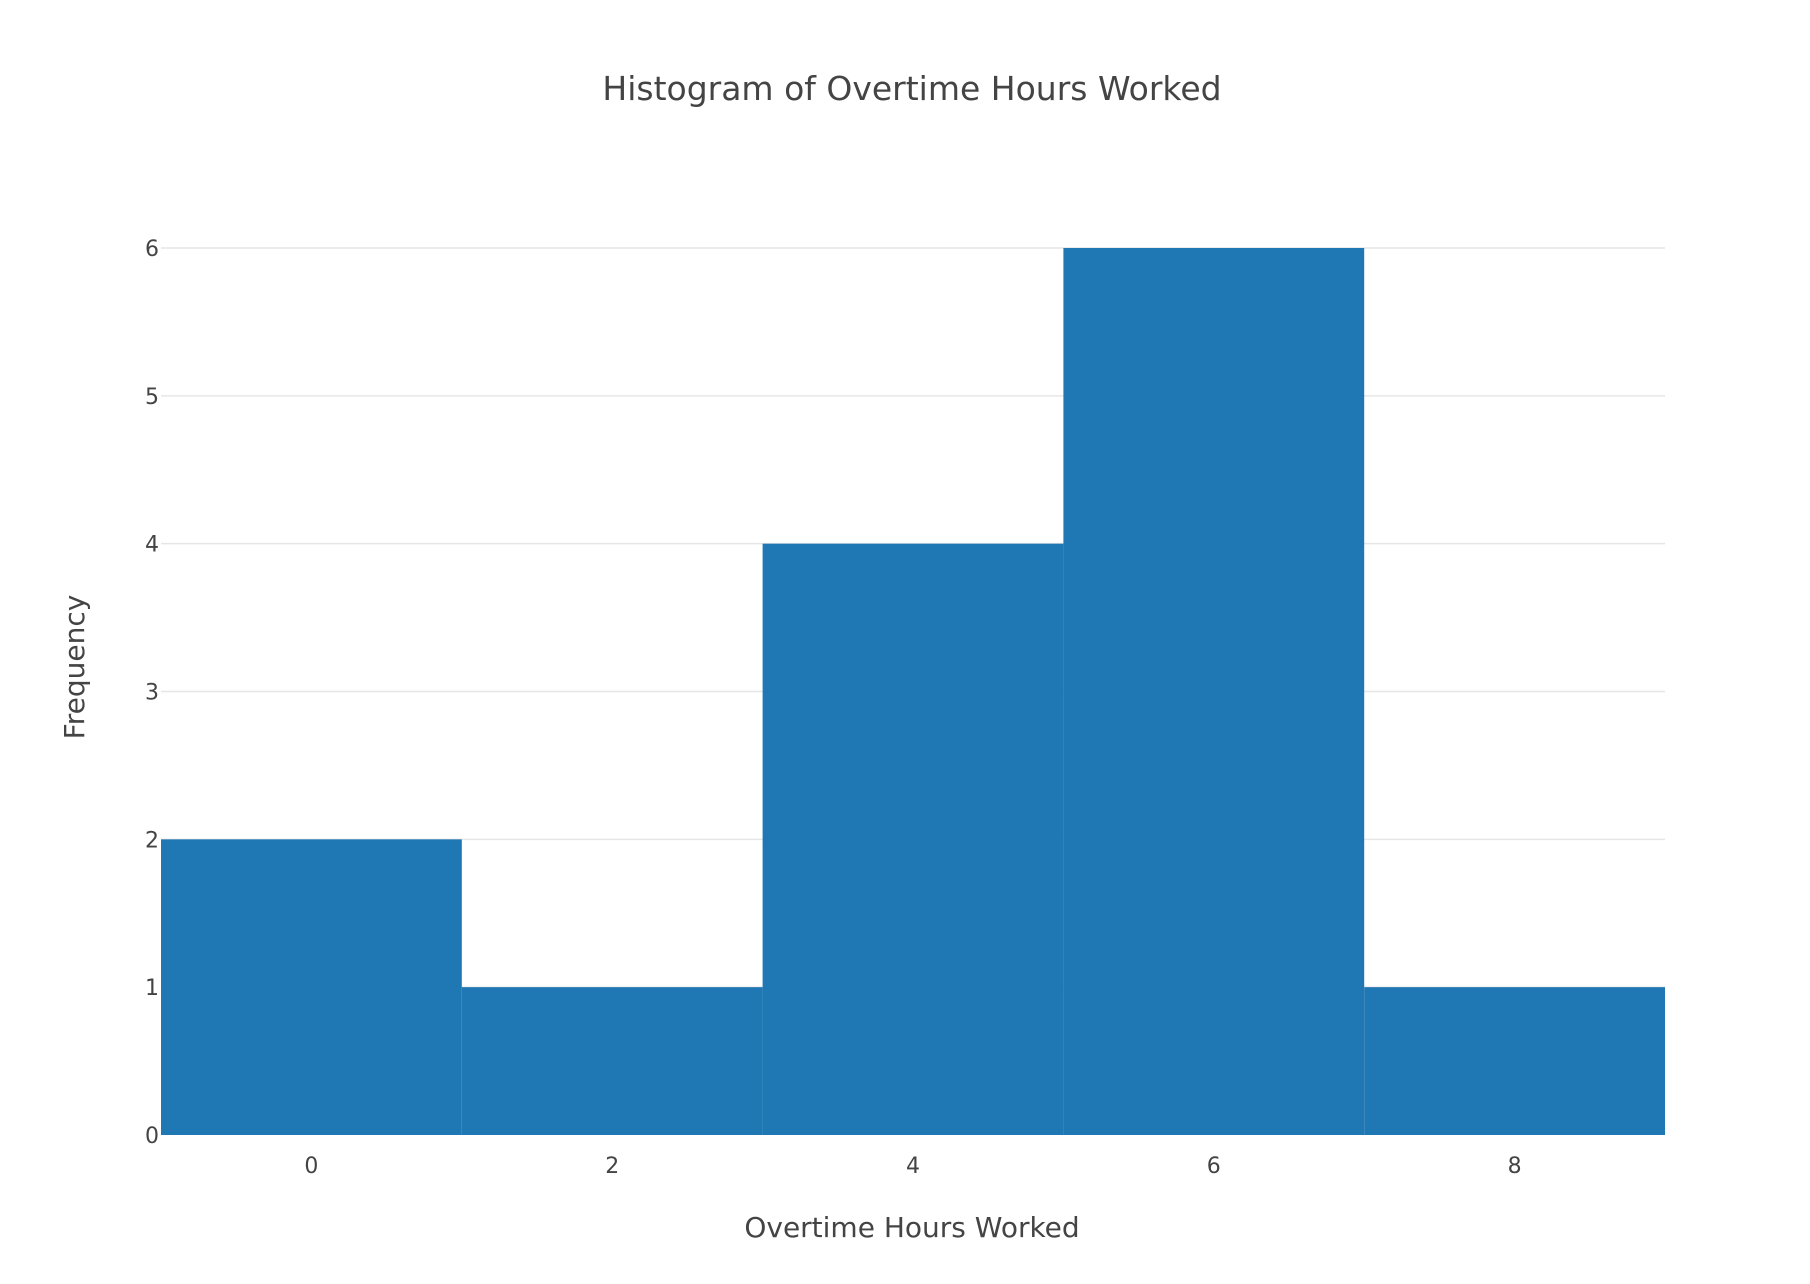  Describe the element at coordinates (311, 1166) in the screenshot. I see `x-tick-label: 0` at that location.